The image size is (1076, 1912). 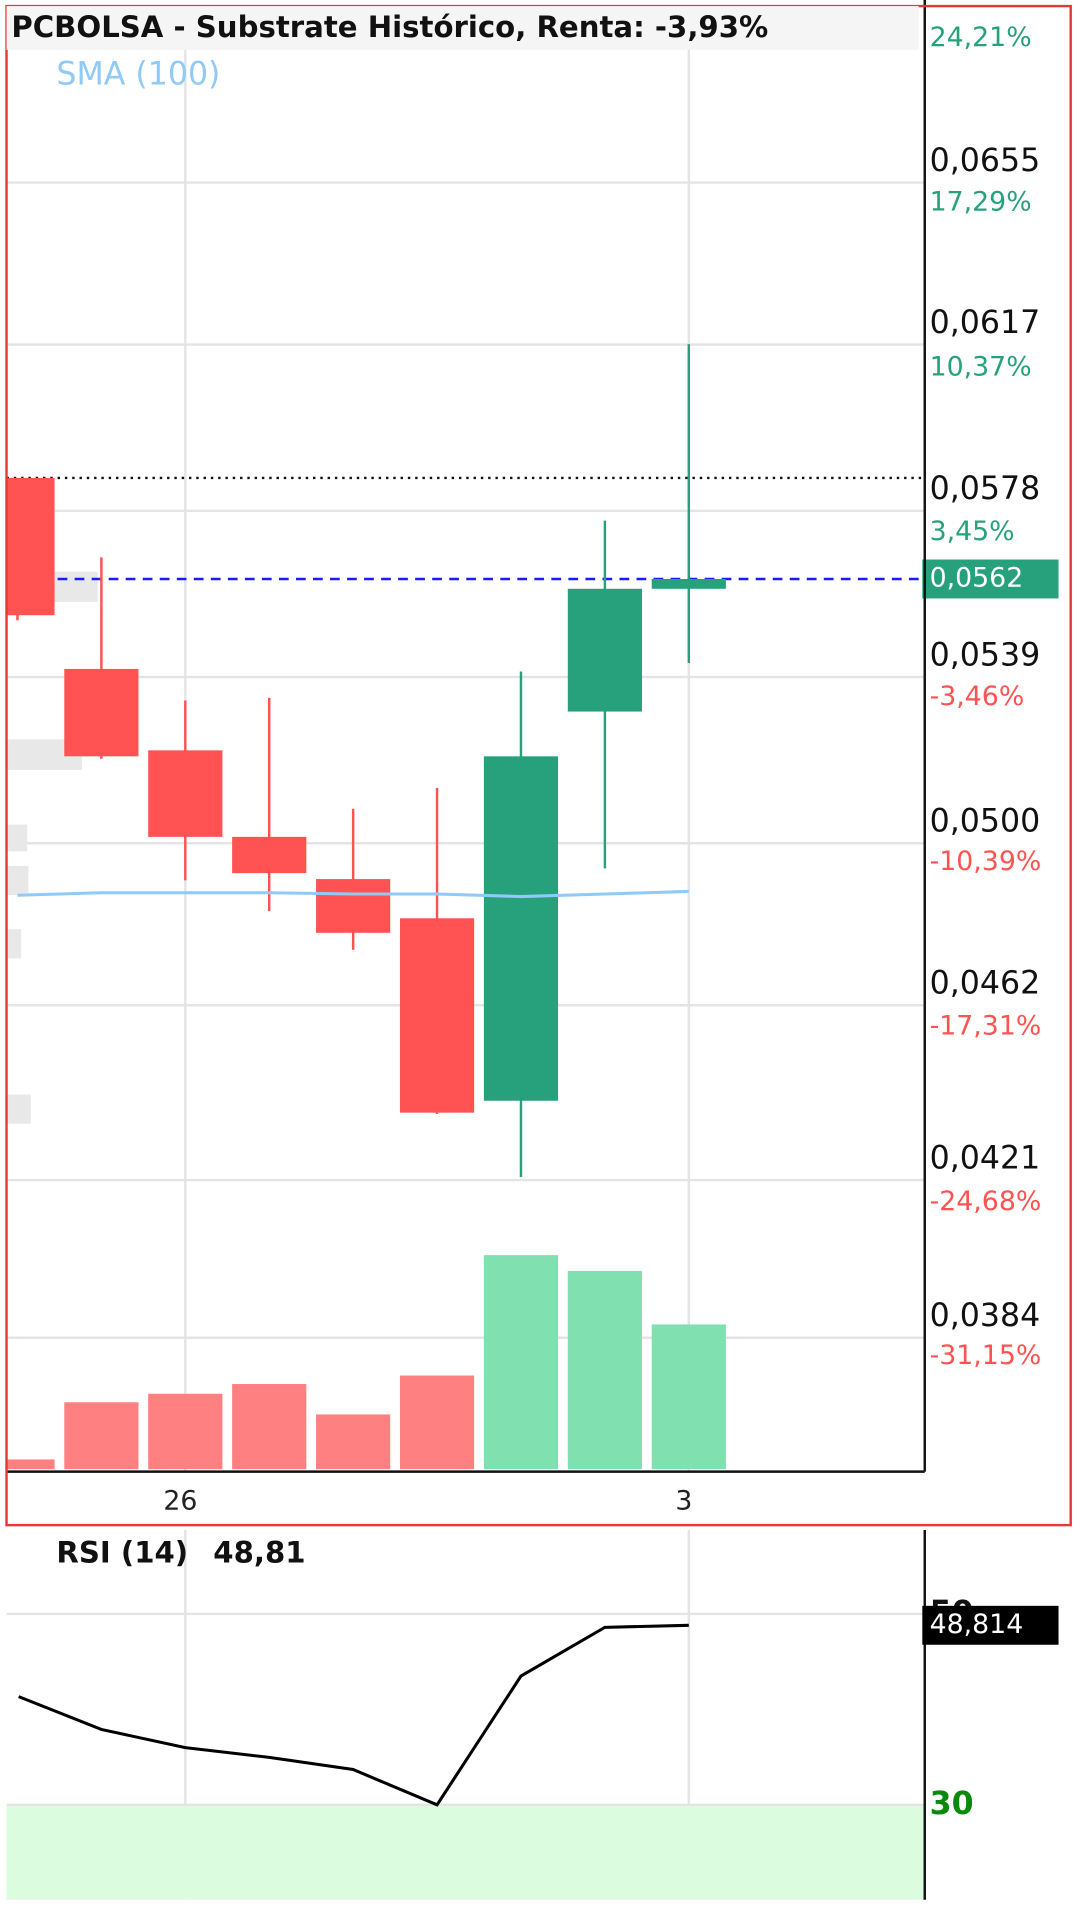 What do you see at coordinates (353, 1715) in the screenshot?
I see `rsi-line` at bounding box center [353, 1715].